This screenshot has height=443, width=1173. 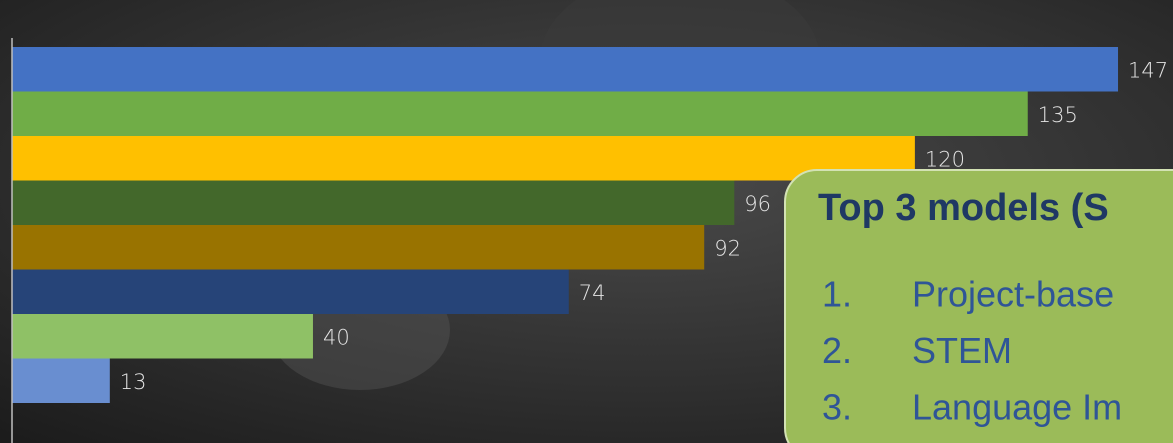 What do you see at coordinates (837, 294) in the screenshot?
I see `list-number: 1.` at bounding box center [837, 294].